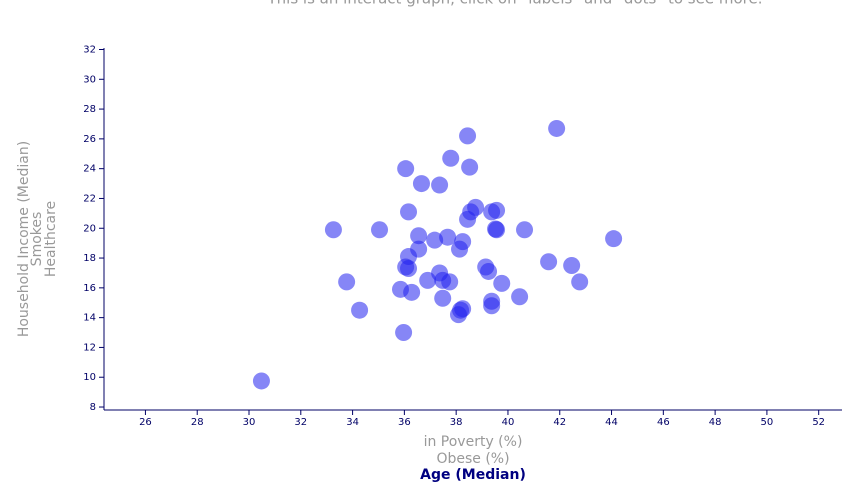 Image resolution: width=858 pixels, height=487 pixels. What do you see at coordinates (89, 139) in the screenshot?
I see `y-tick-label: 26` at bounding box center [89, 139].